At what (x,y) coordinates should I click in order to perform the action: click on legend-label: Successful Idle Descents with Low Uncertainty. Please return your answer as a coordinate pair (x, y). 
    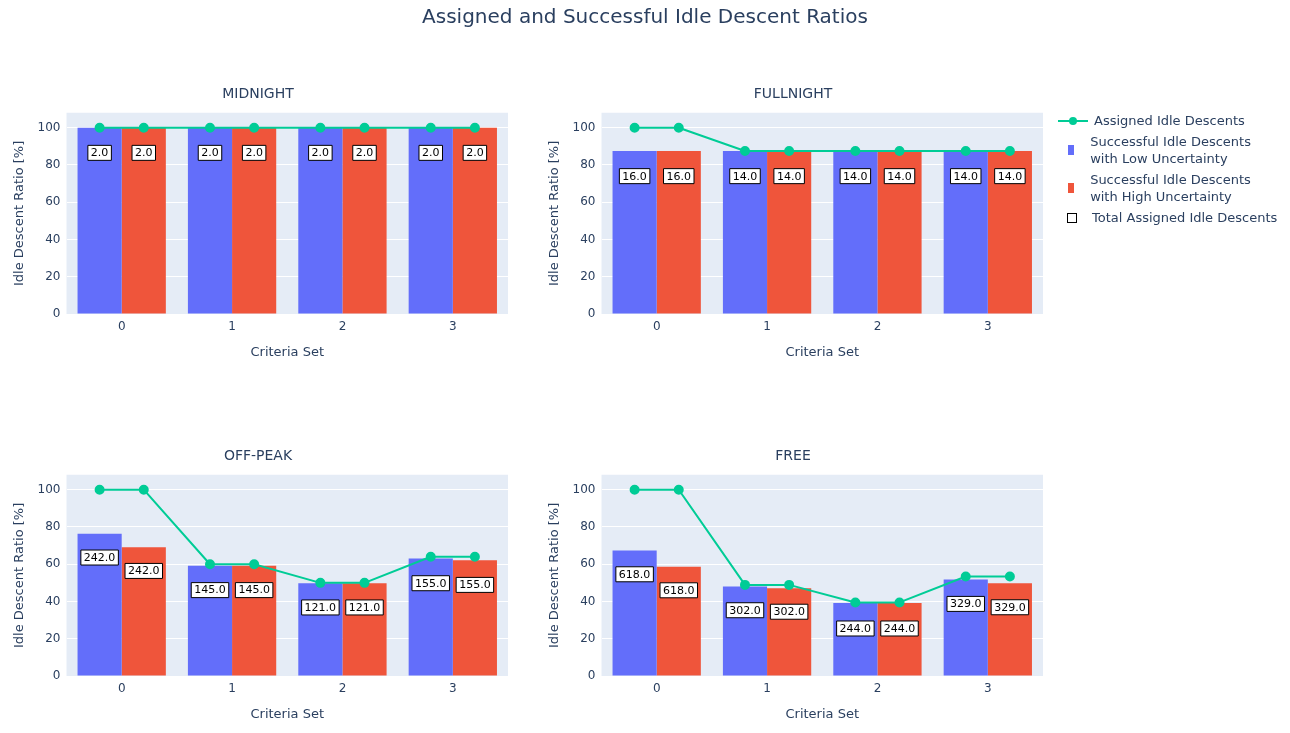
    Looking at the image, I should click on (1171, 150).